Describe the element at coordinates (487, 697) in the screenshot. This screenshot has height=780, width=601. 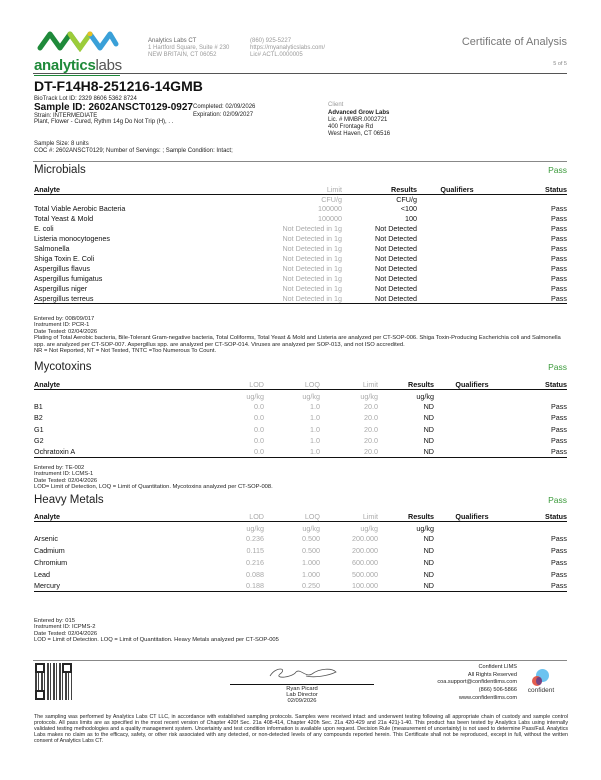
I see `lims-website: www.confidentlims.com` at that location.